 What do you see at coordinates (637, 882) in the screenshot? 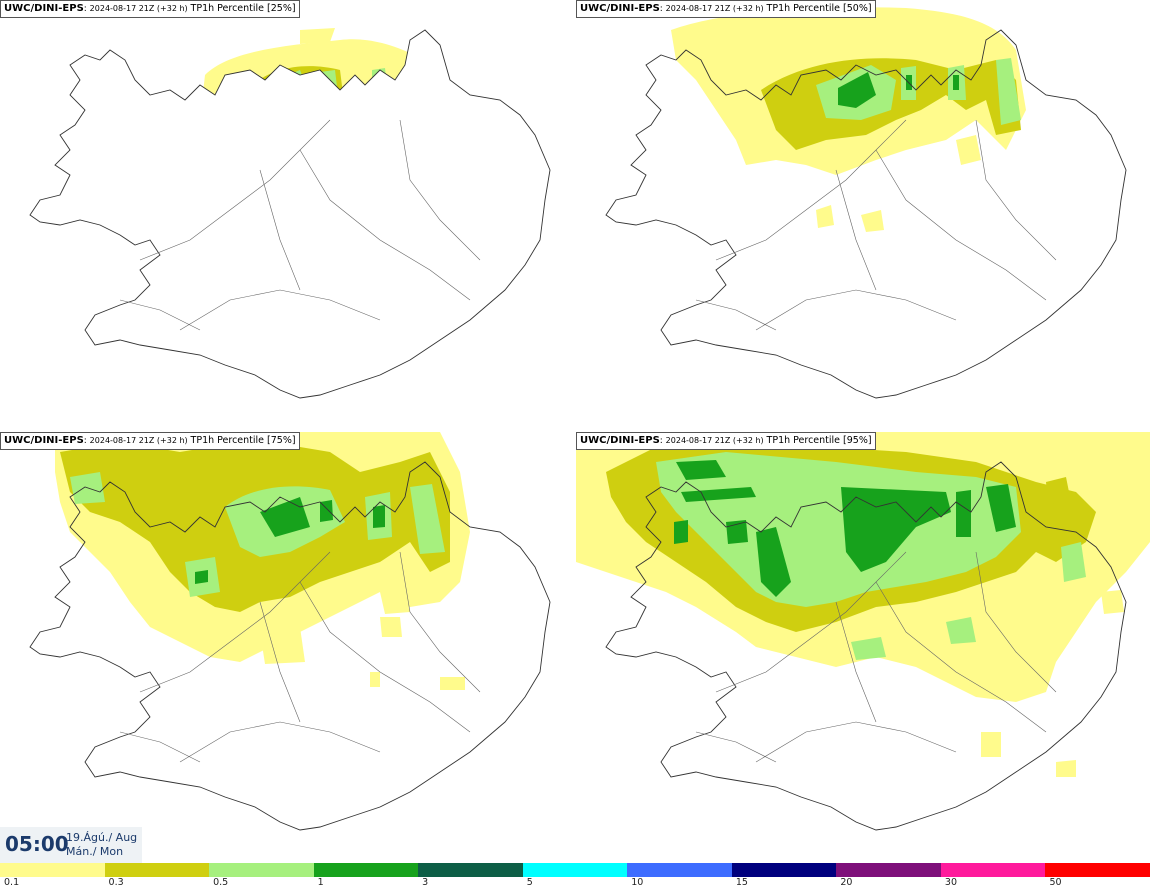
I see `legend-label: 10` at bounding box center [637, 882].